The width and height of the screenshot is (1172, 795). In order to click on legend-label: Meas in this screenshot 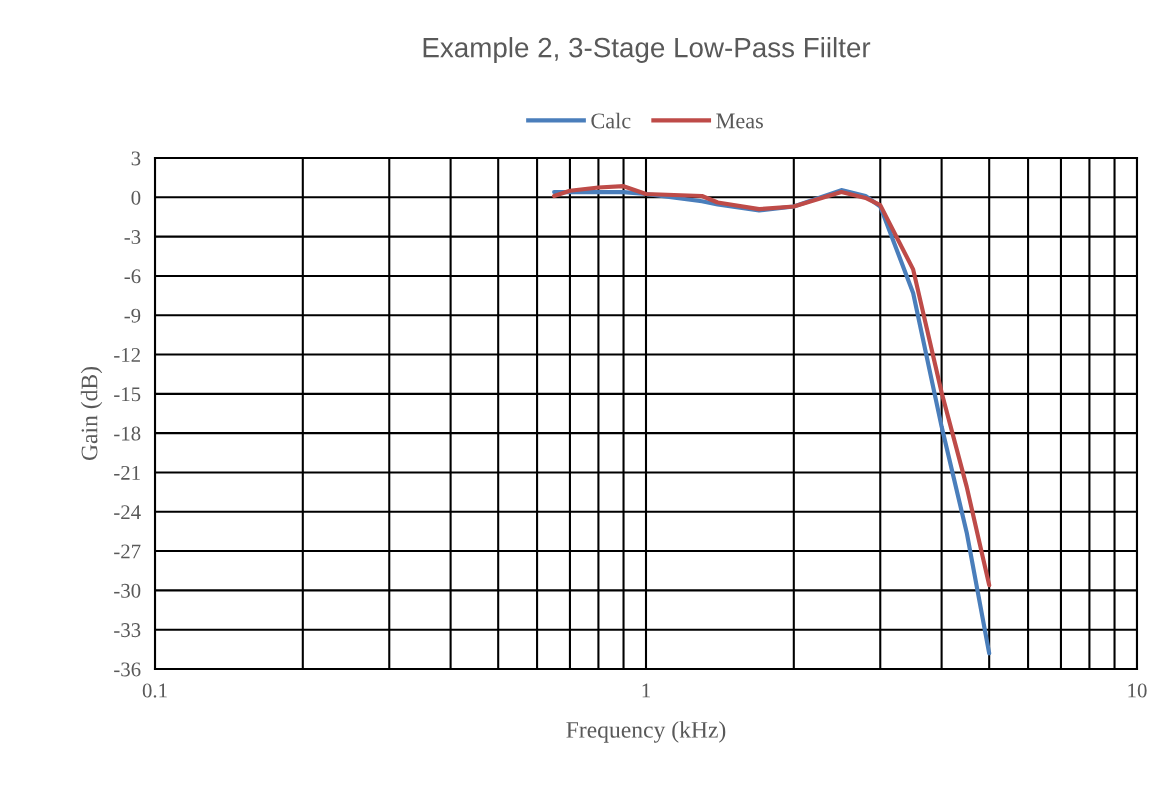, I will do `click(739, 121)`.